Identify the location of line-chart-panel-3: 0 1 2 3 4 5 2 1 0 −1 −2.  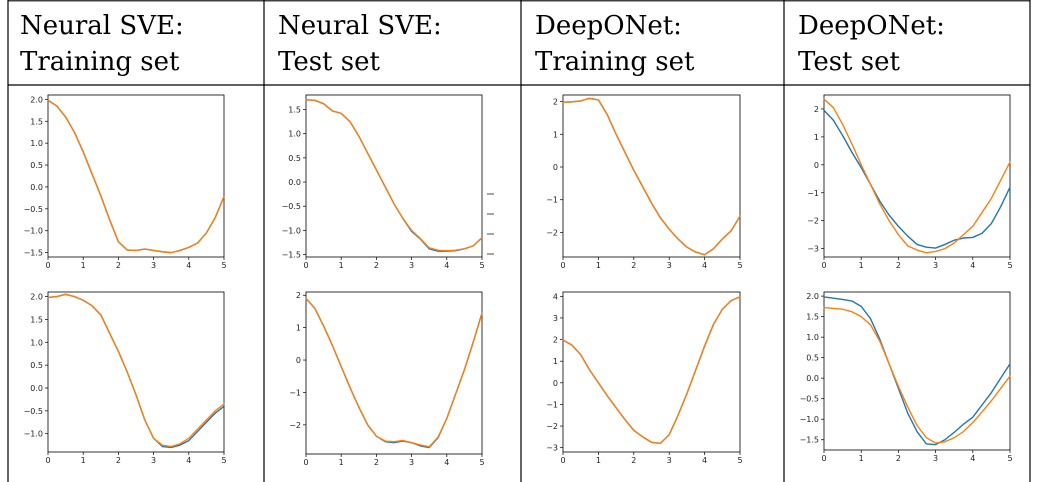
(644, 182).